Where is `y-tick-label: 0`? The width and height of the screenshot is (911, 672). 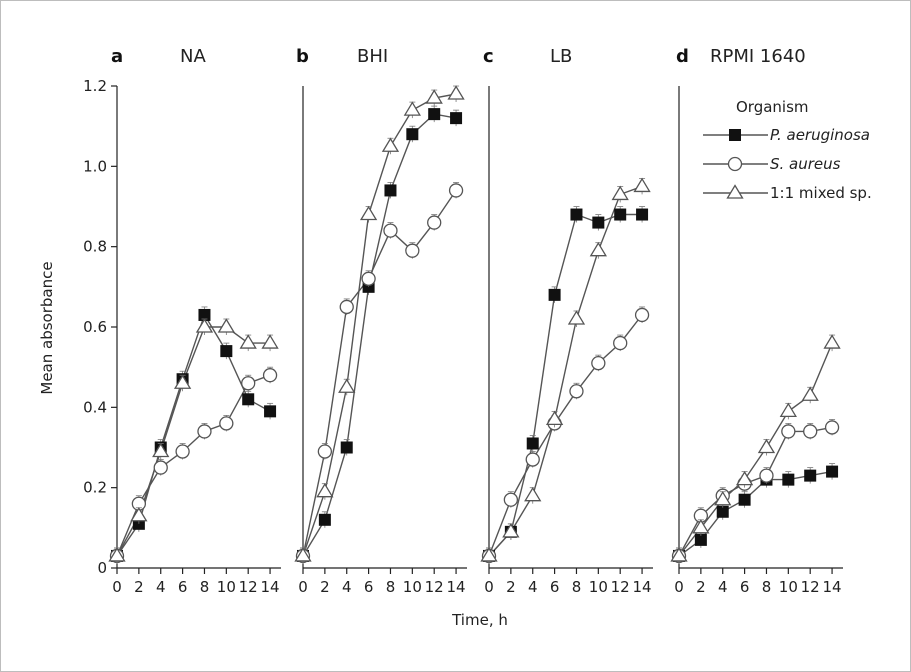
y-tick-label: 0 is located at coordinates (102, 568).